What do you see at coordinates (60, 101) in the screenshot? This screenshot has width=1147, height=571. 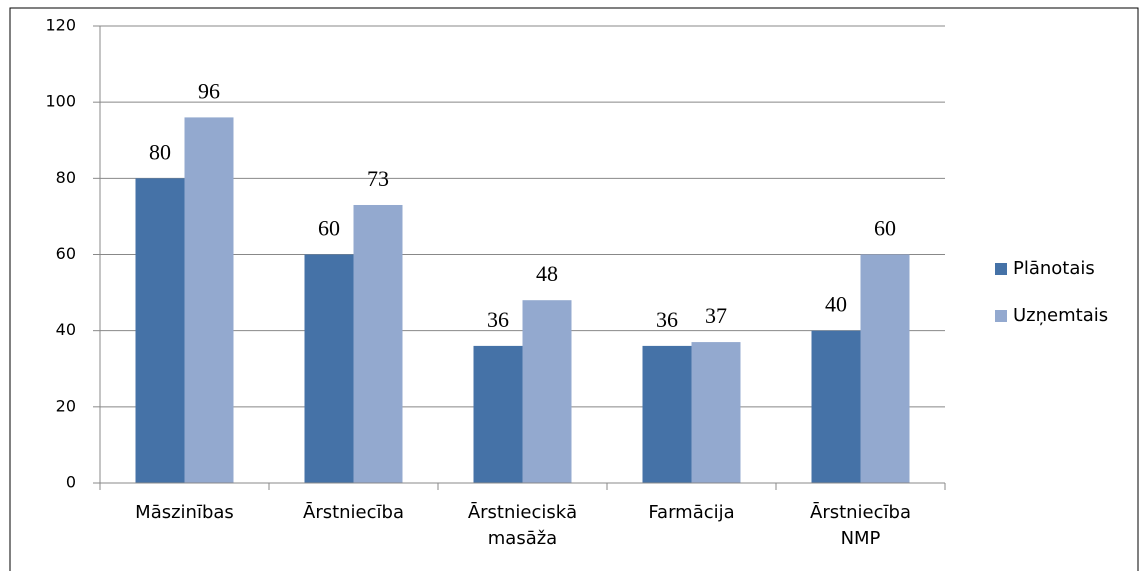 I see `y-tick-label: 100` at bounding box center [60, 101].